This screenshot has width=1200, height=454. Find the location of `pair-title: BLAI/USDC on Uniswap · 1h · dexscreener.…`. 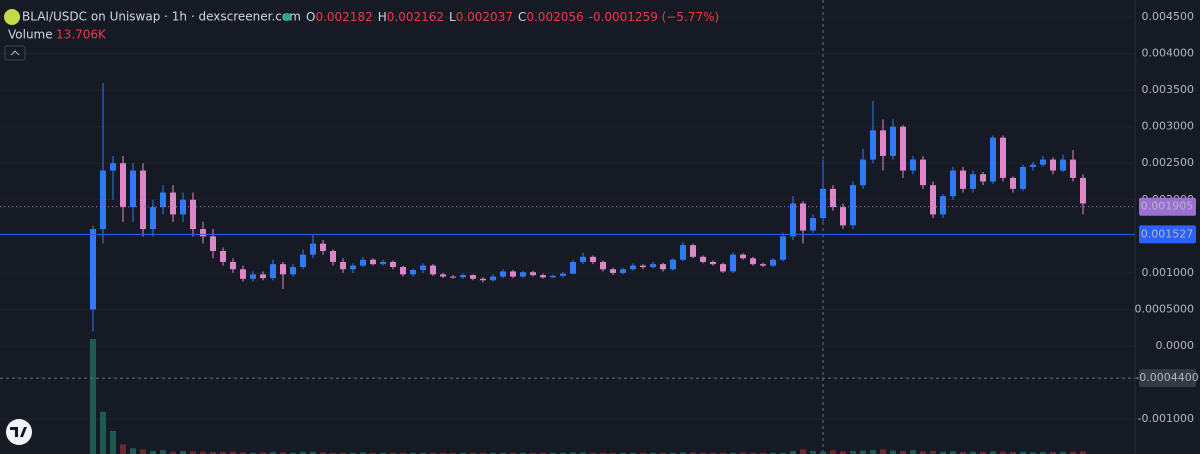

pair-title: BLAI/USDC on Uniswap · 1h · dexscreener.… is located at coordinates (161, 17).